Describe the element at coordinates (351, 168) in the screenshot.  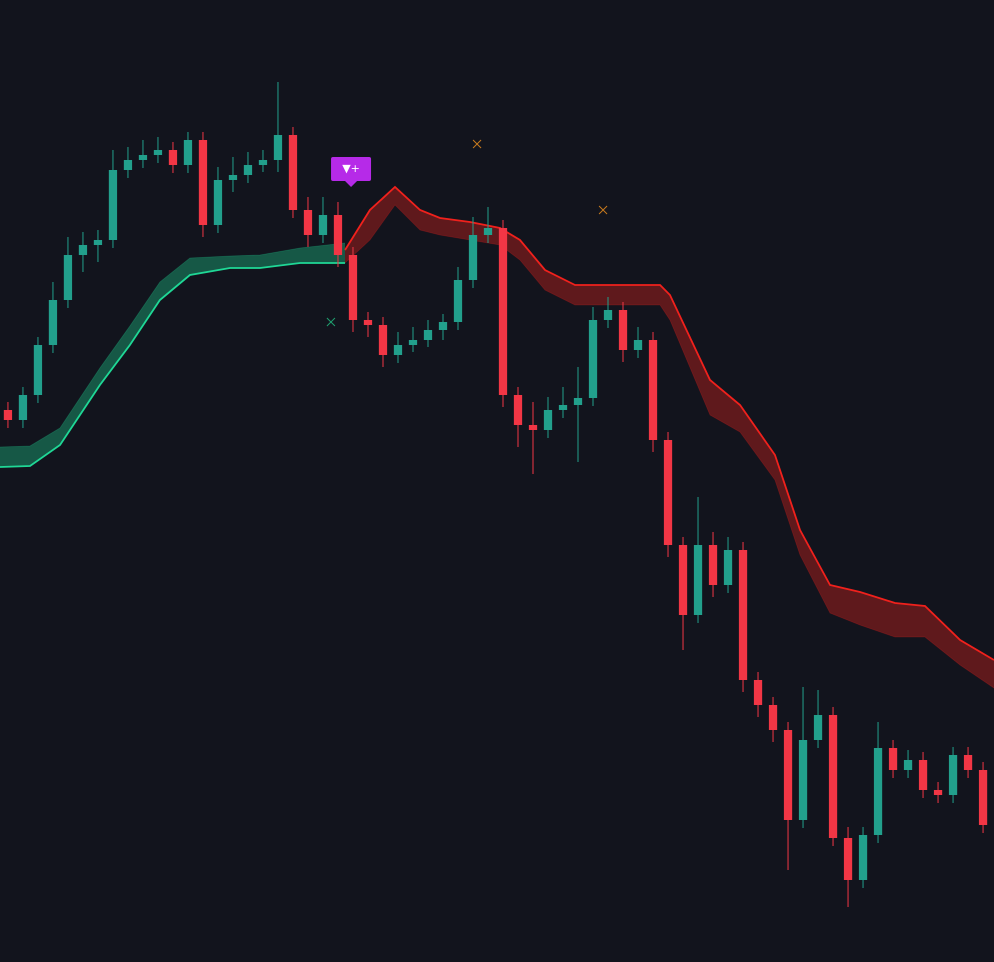
I see `annotation-text: ▼+` at that location.